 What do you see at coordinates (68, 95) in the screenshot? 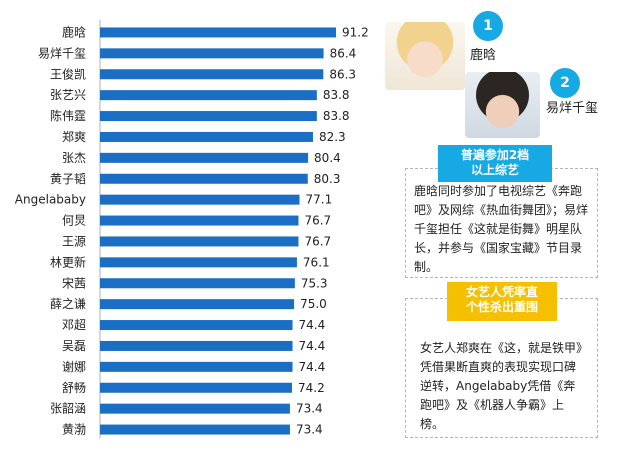
I see `category-label: 张艺兴` at bounding box center [68, 95].